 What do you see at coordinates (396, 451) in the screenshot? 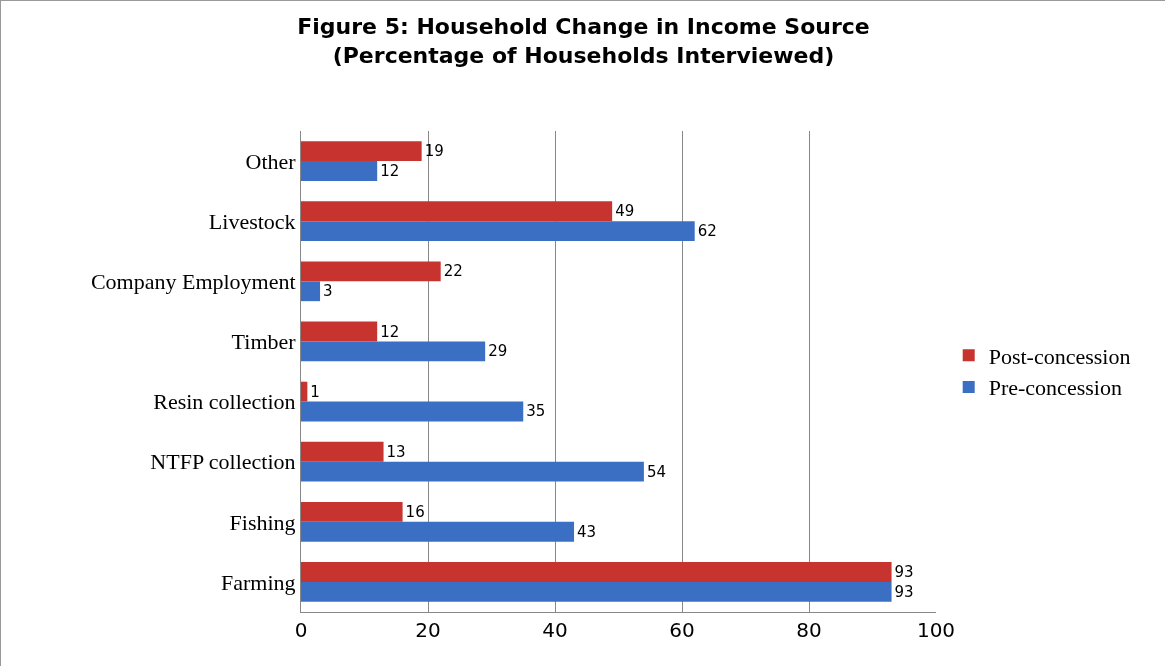
I see `data-label: 13` at bounding box center [396, 451].